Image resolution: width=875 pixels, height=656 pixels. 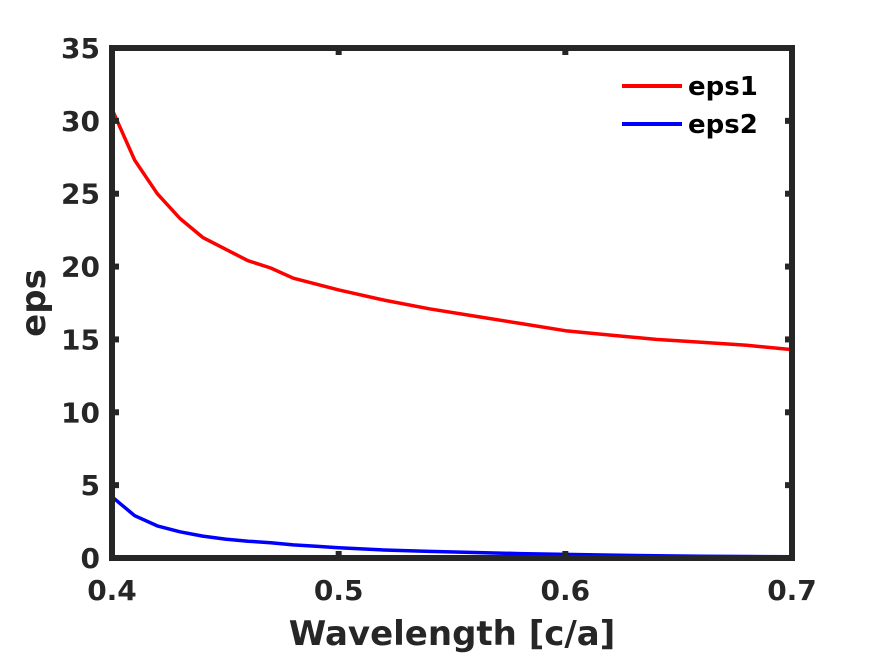 I want to click on y-tick-label: 20, so click(x=80, y=267).